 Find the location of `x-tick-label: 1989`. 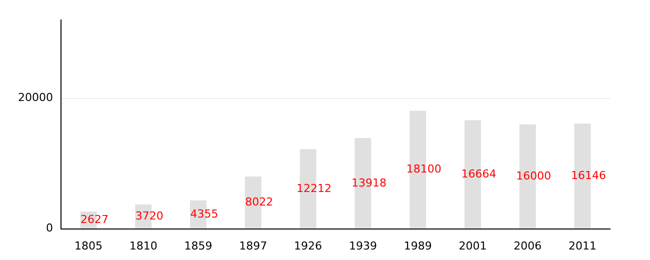

x-tick-label: 1989 is located at coordinates (418, 245).